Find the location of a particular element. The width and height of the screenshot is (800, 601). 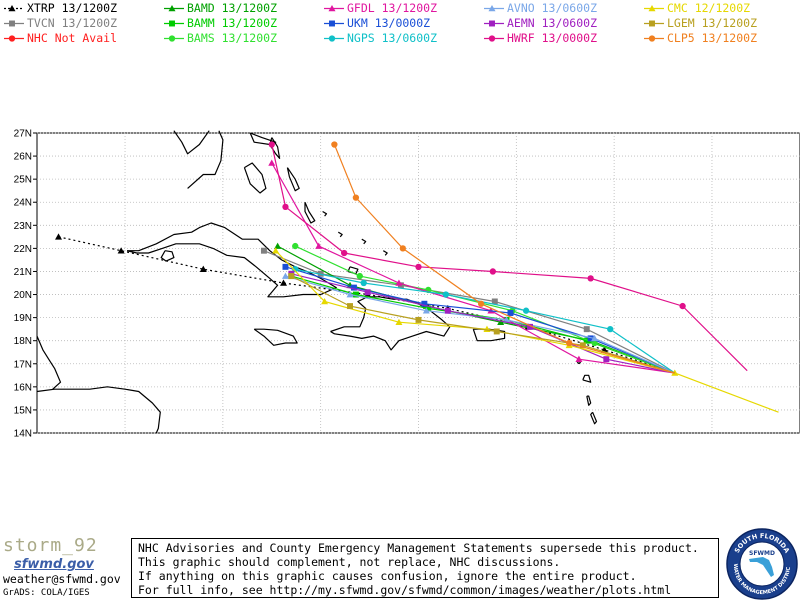

track-avno is located at coordinates (478, 323).